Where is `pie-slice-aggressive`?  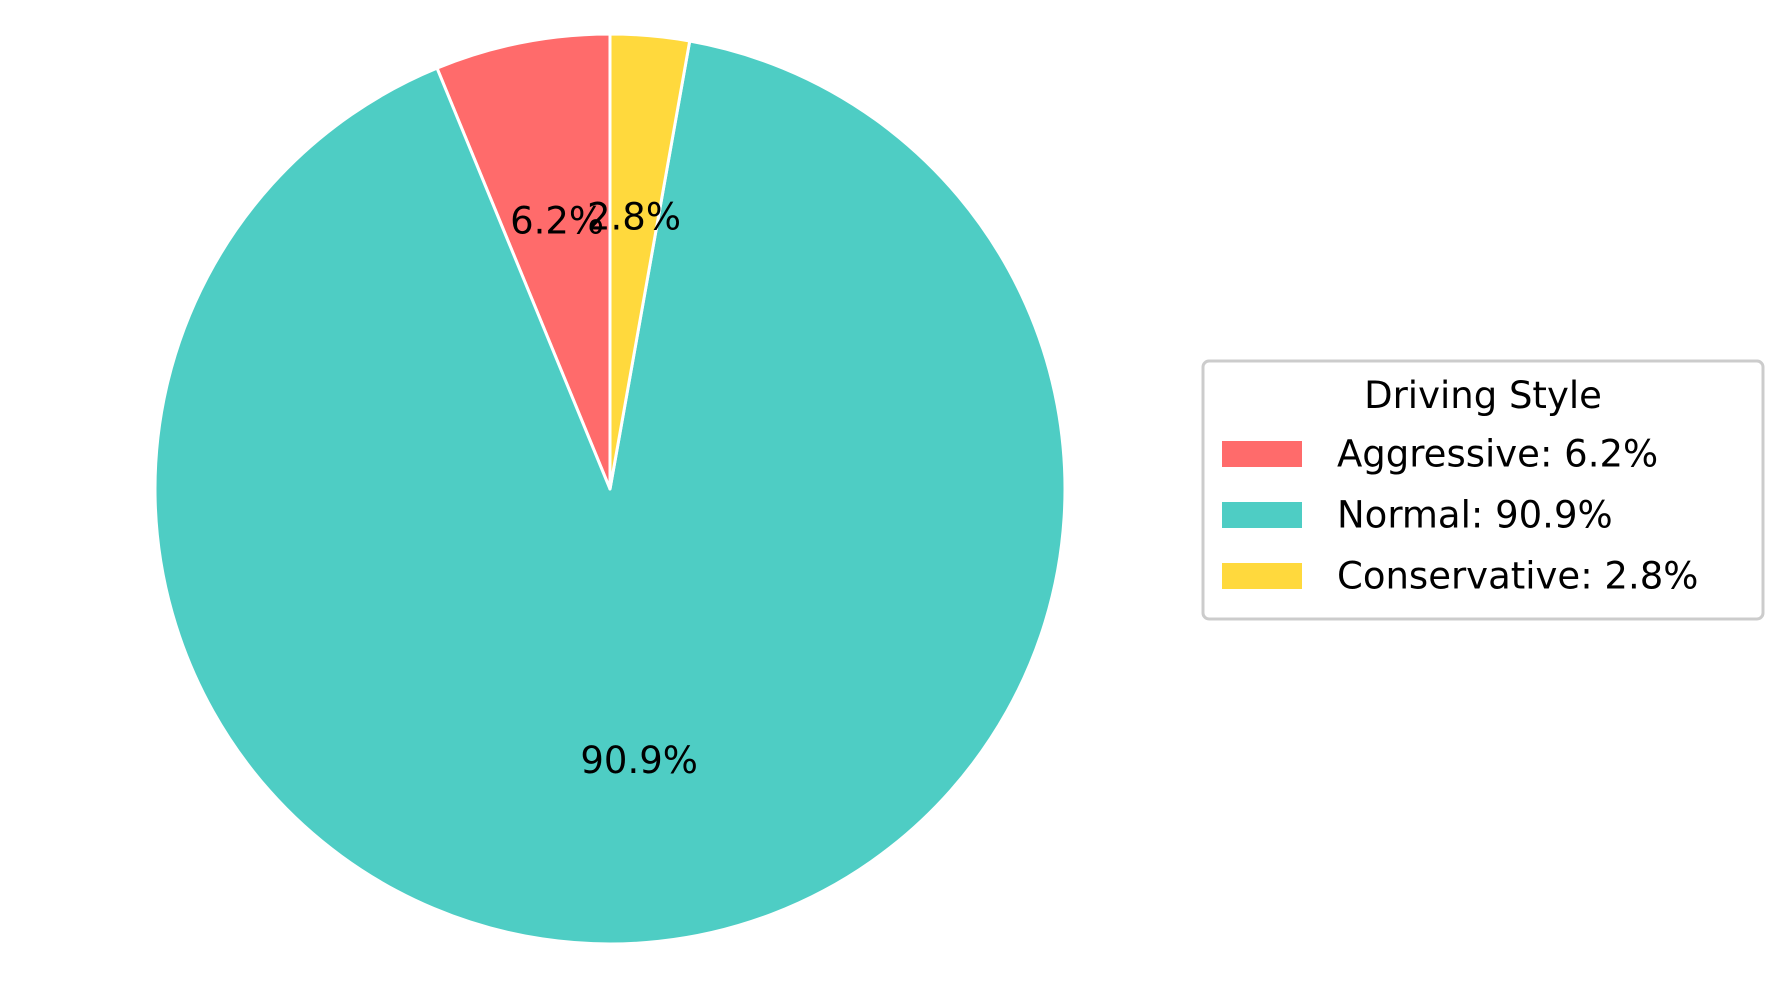
pie-slice-aggressive is located at coordinates (523, 261).